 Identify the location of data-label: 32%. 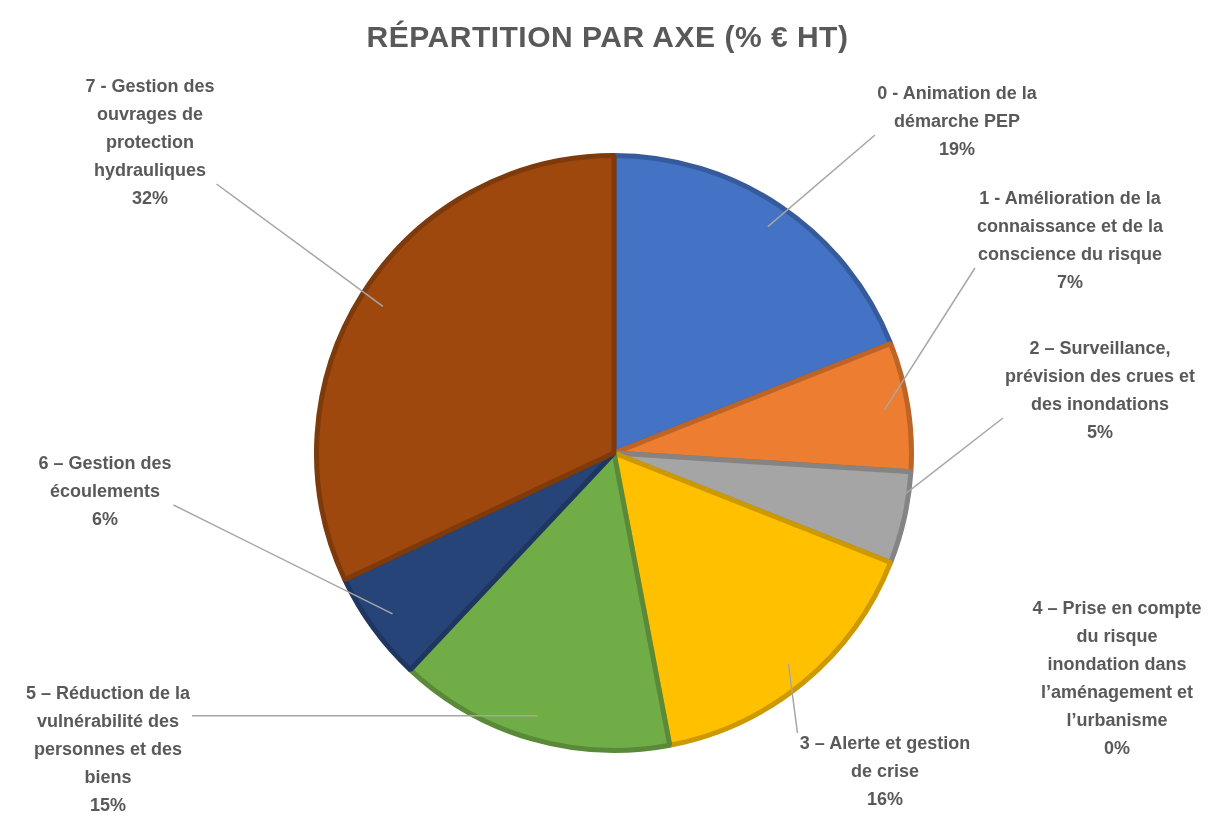
(150, 197).